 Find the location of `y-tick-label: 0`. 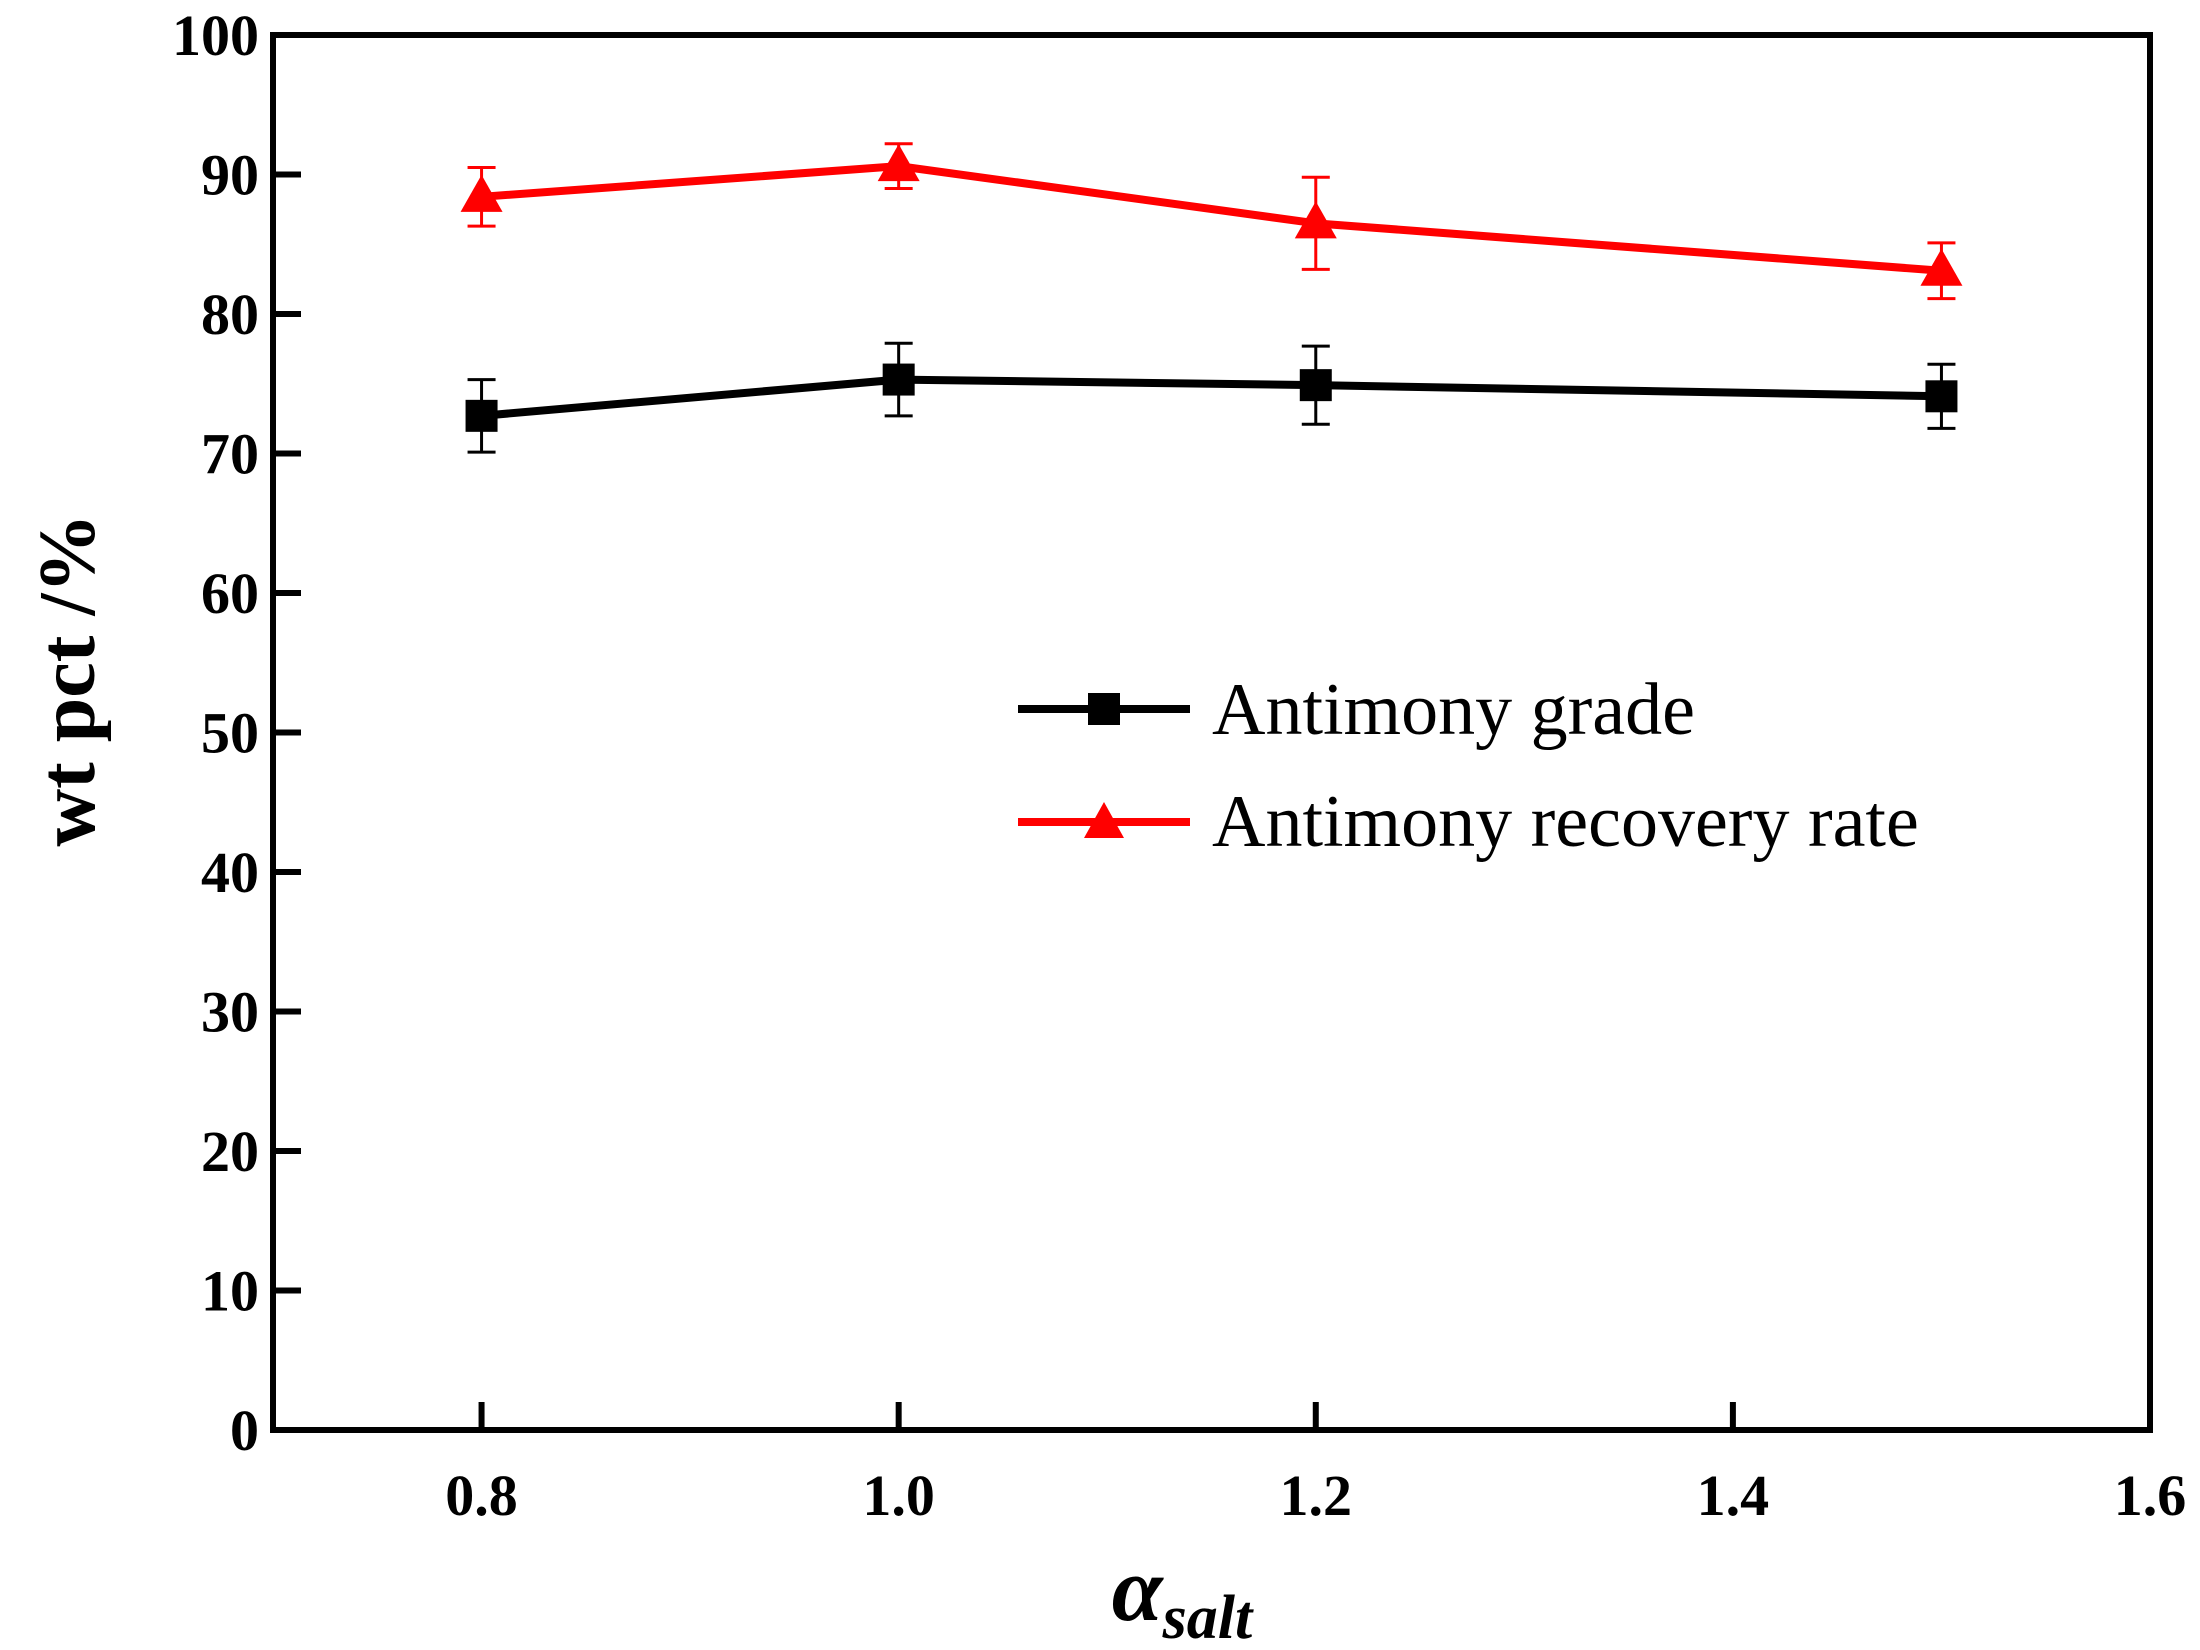

y-tick-label: 0 is located at coordinates (244, 1430).